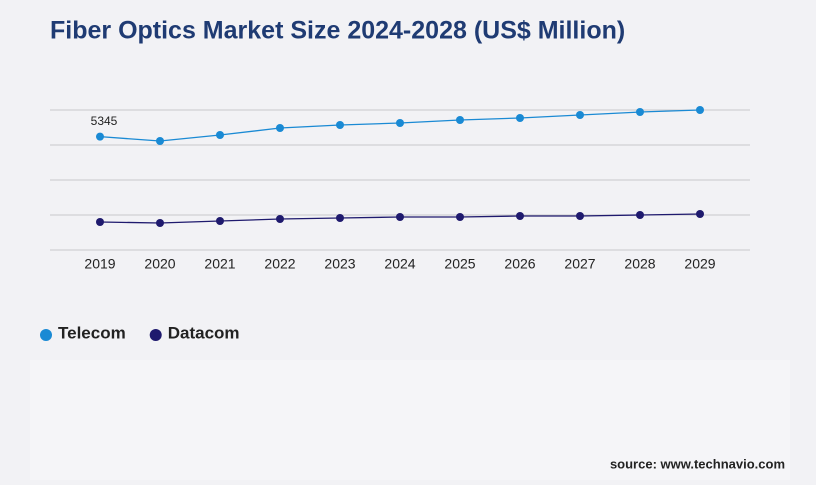  Describe the element at coordinates (639, 264) in the screenshot. I see `x-tick-label: 2028` at that location.